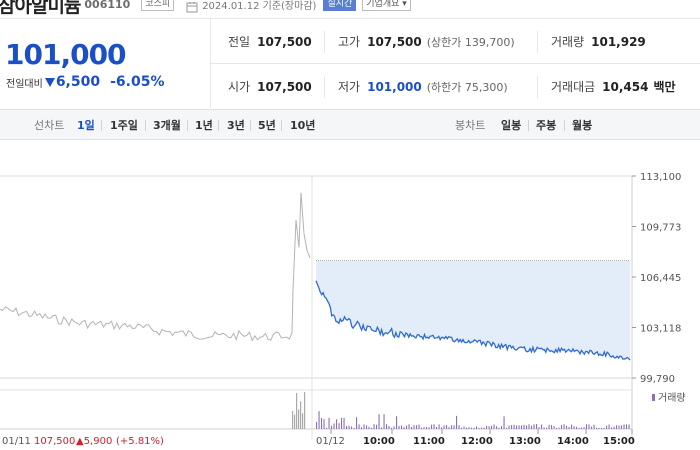 The image size is (700, 450). What do you see at coordinates (267, 125) in the screenshot?
I see `period-5y: 5년` at bounding box center [267, 125].